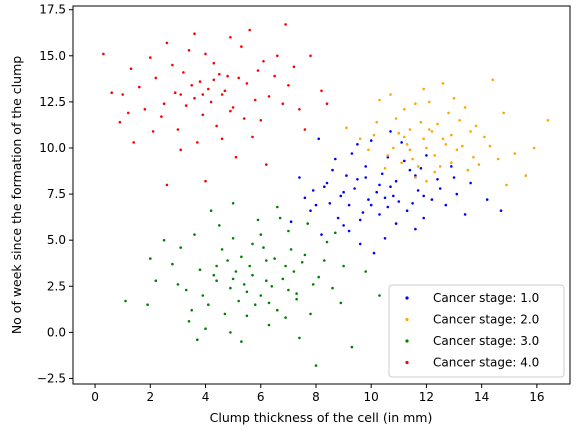 The image size is (578, 434). I want to click on legend-label: Cancer stage: 2.0, so click(486, 320).